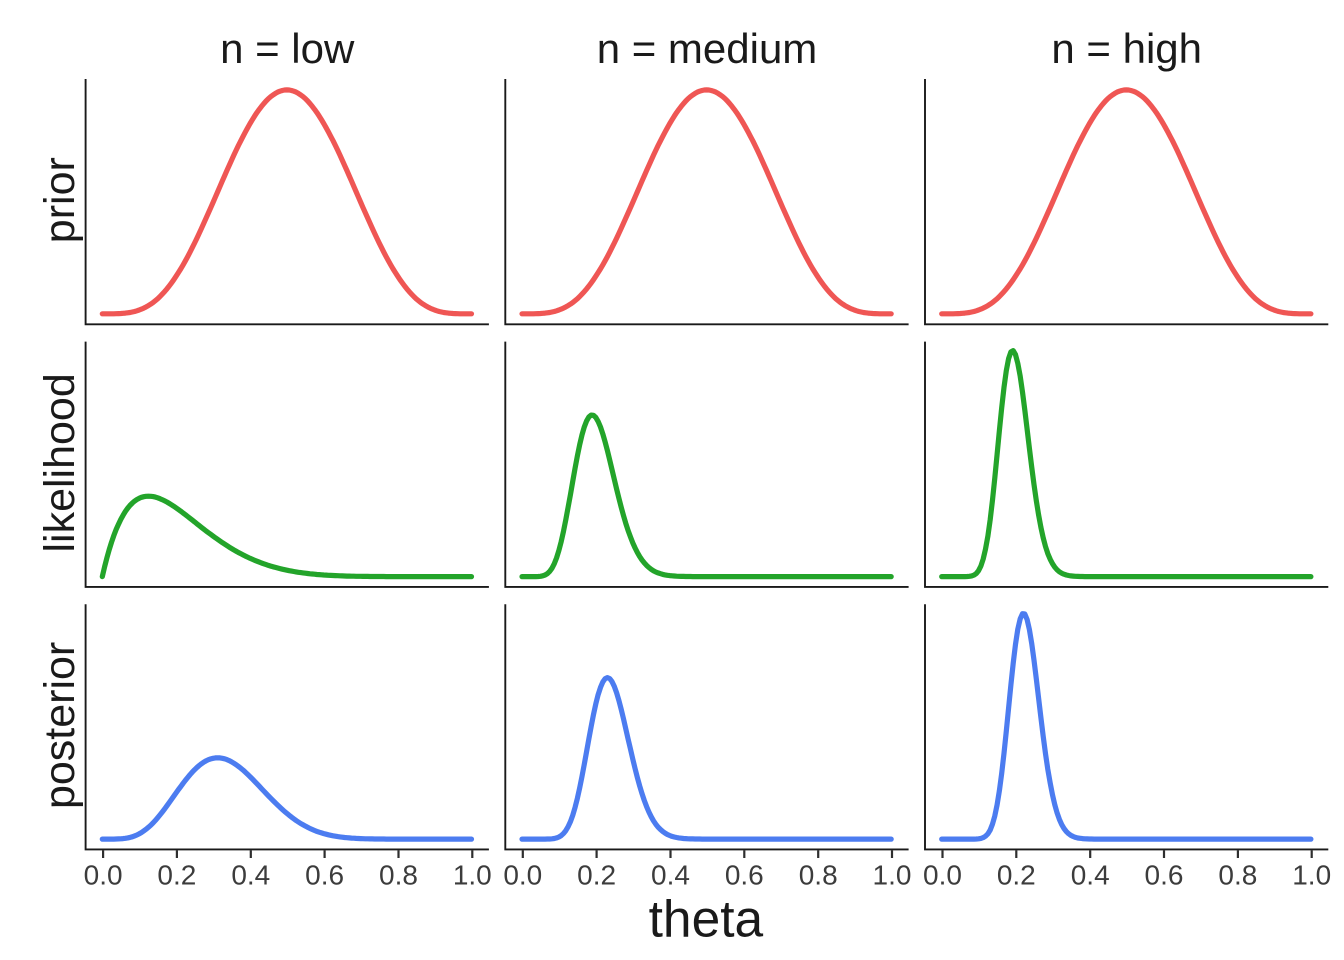 The image size is (1344, 960). I want to click on svg-text: likelihood, so click(60, 462).